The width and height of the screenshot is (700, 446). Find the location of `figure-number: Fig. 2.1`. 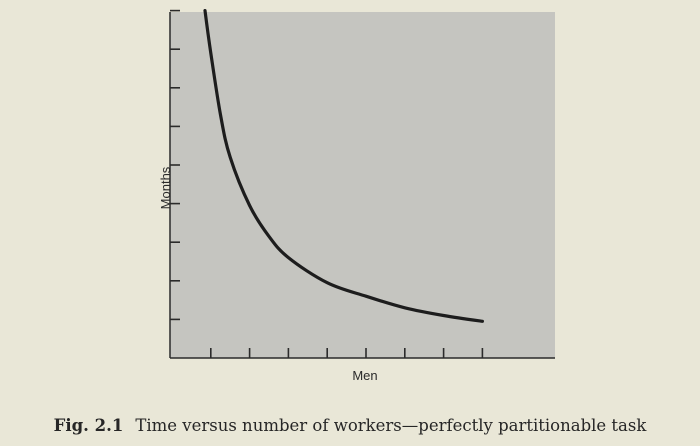

figure-number: Fig. 2.1 is located at coordinates (88, 425).